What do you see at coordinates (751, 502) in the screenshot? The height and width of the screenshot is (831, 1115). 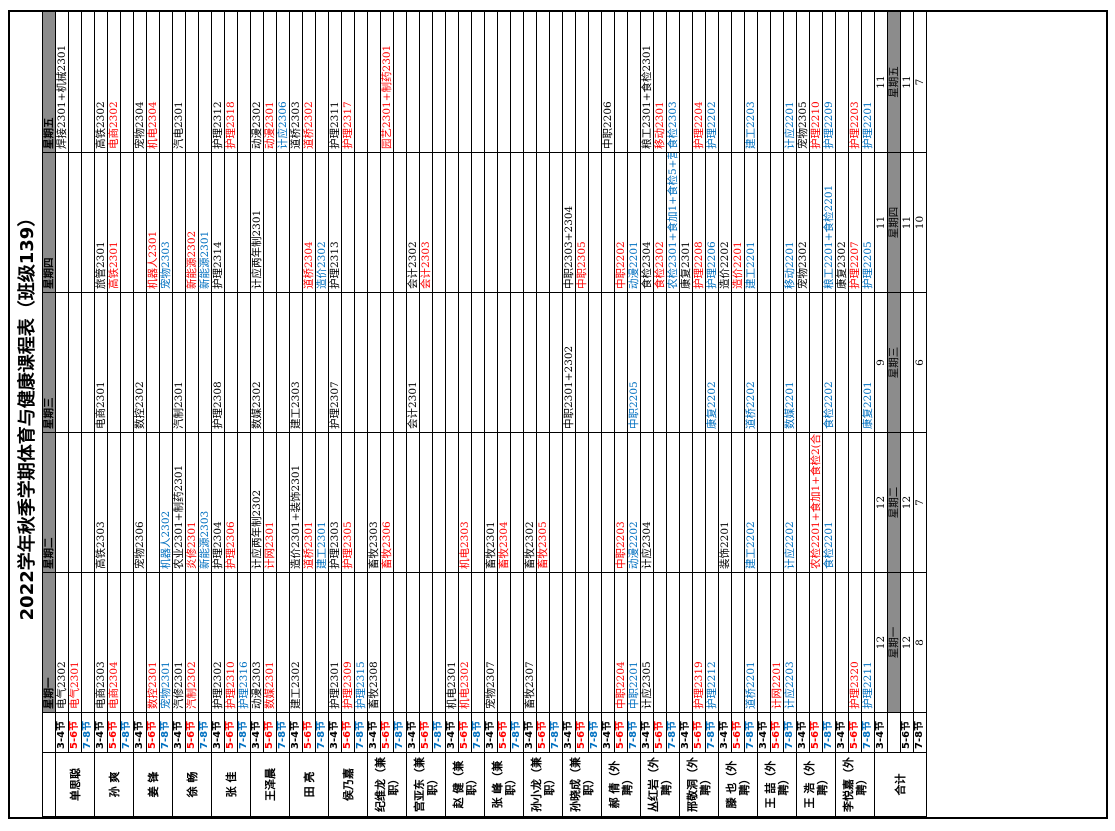 I see `class-cell: 建工2202` at bounding box center [751, 502].